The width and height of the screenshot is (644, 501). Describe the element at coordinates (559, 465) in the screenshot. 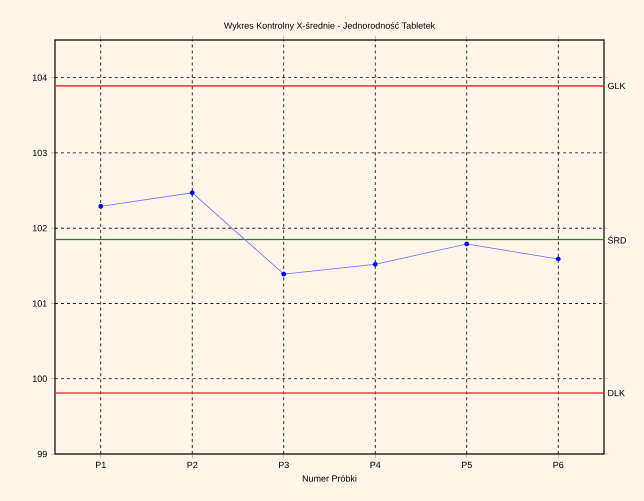

I see `x-tick-label: P6` at that location.